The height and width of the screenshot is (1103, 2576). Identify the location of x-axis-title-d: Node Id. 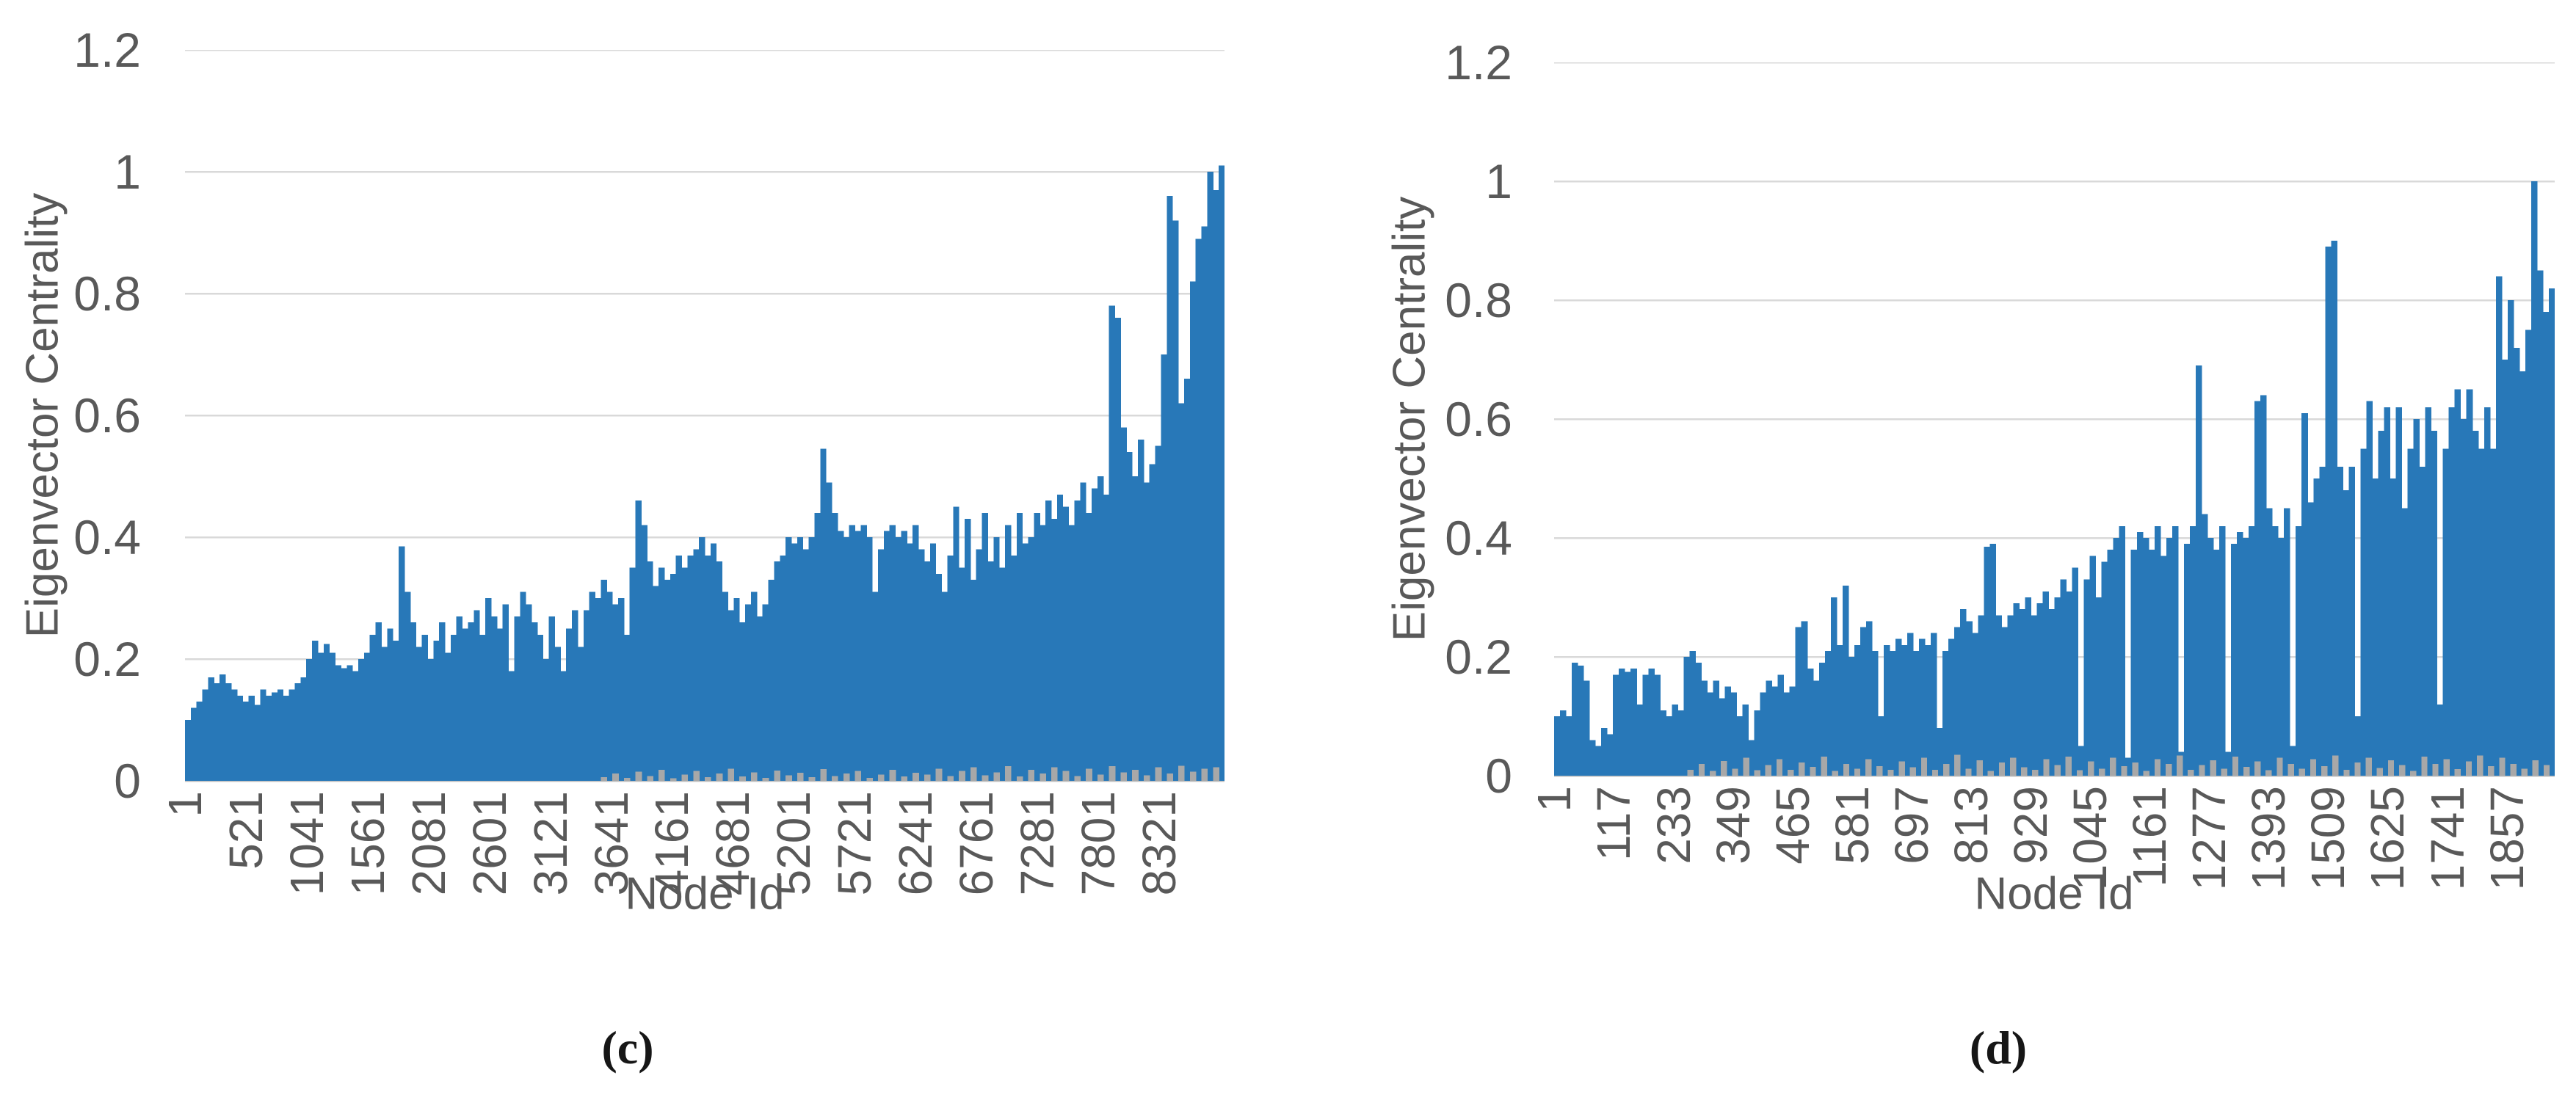
(2054, 894).